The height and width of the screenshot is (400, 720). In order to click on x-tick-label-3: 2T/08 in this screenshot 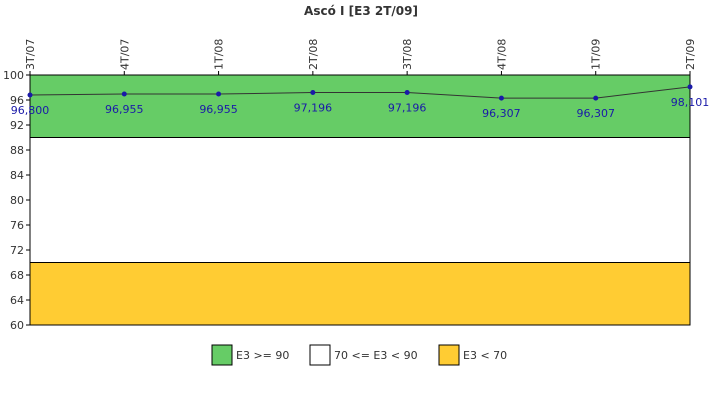, I will do `click(313, 54)`.